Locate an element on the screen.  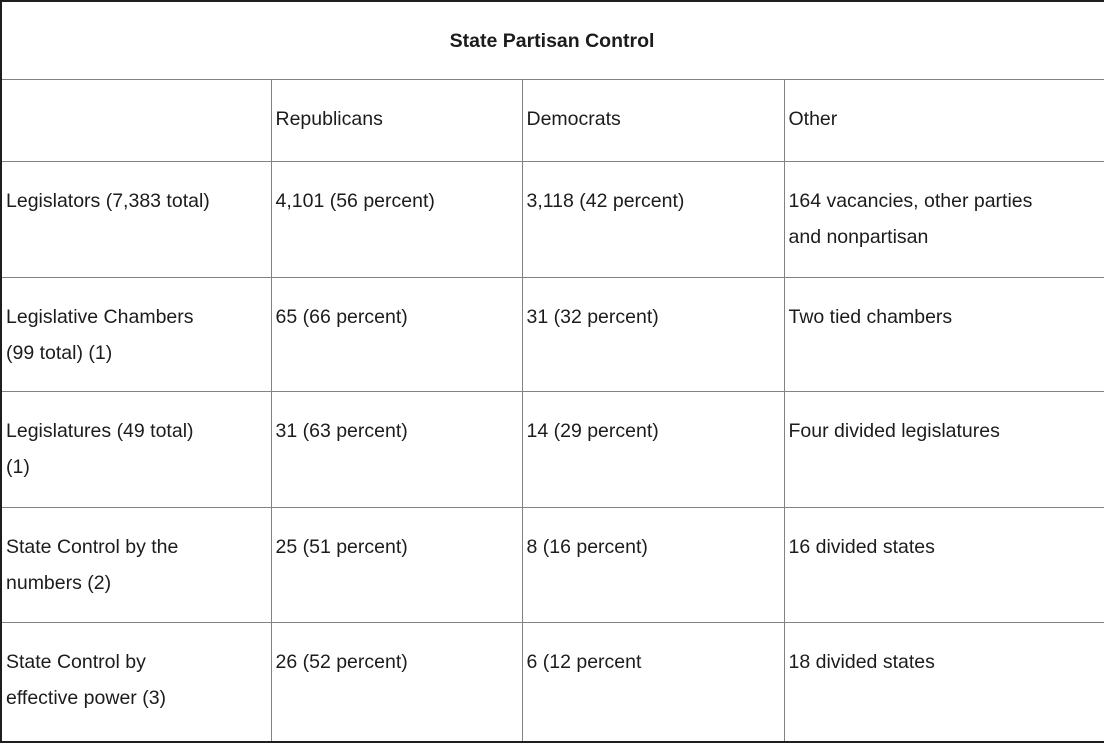
cell-republicans: 25 (51 percent) is located at coordinates (396, 564).